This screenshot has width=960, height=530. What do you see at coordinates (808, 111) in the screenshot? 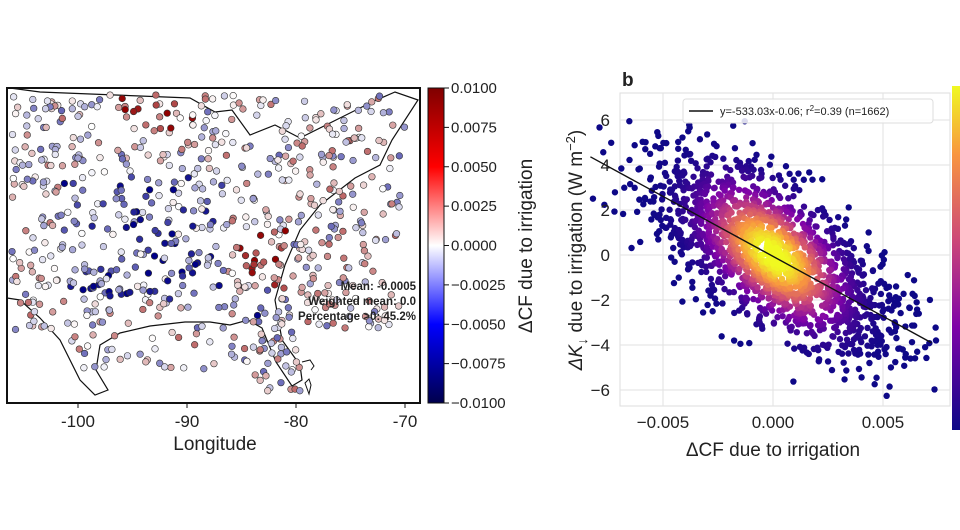
I see `legend: y=-533.03x-0.06; r2=0.39 (n=1662)` at bounding box center [808, 111].